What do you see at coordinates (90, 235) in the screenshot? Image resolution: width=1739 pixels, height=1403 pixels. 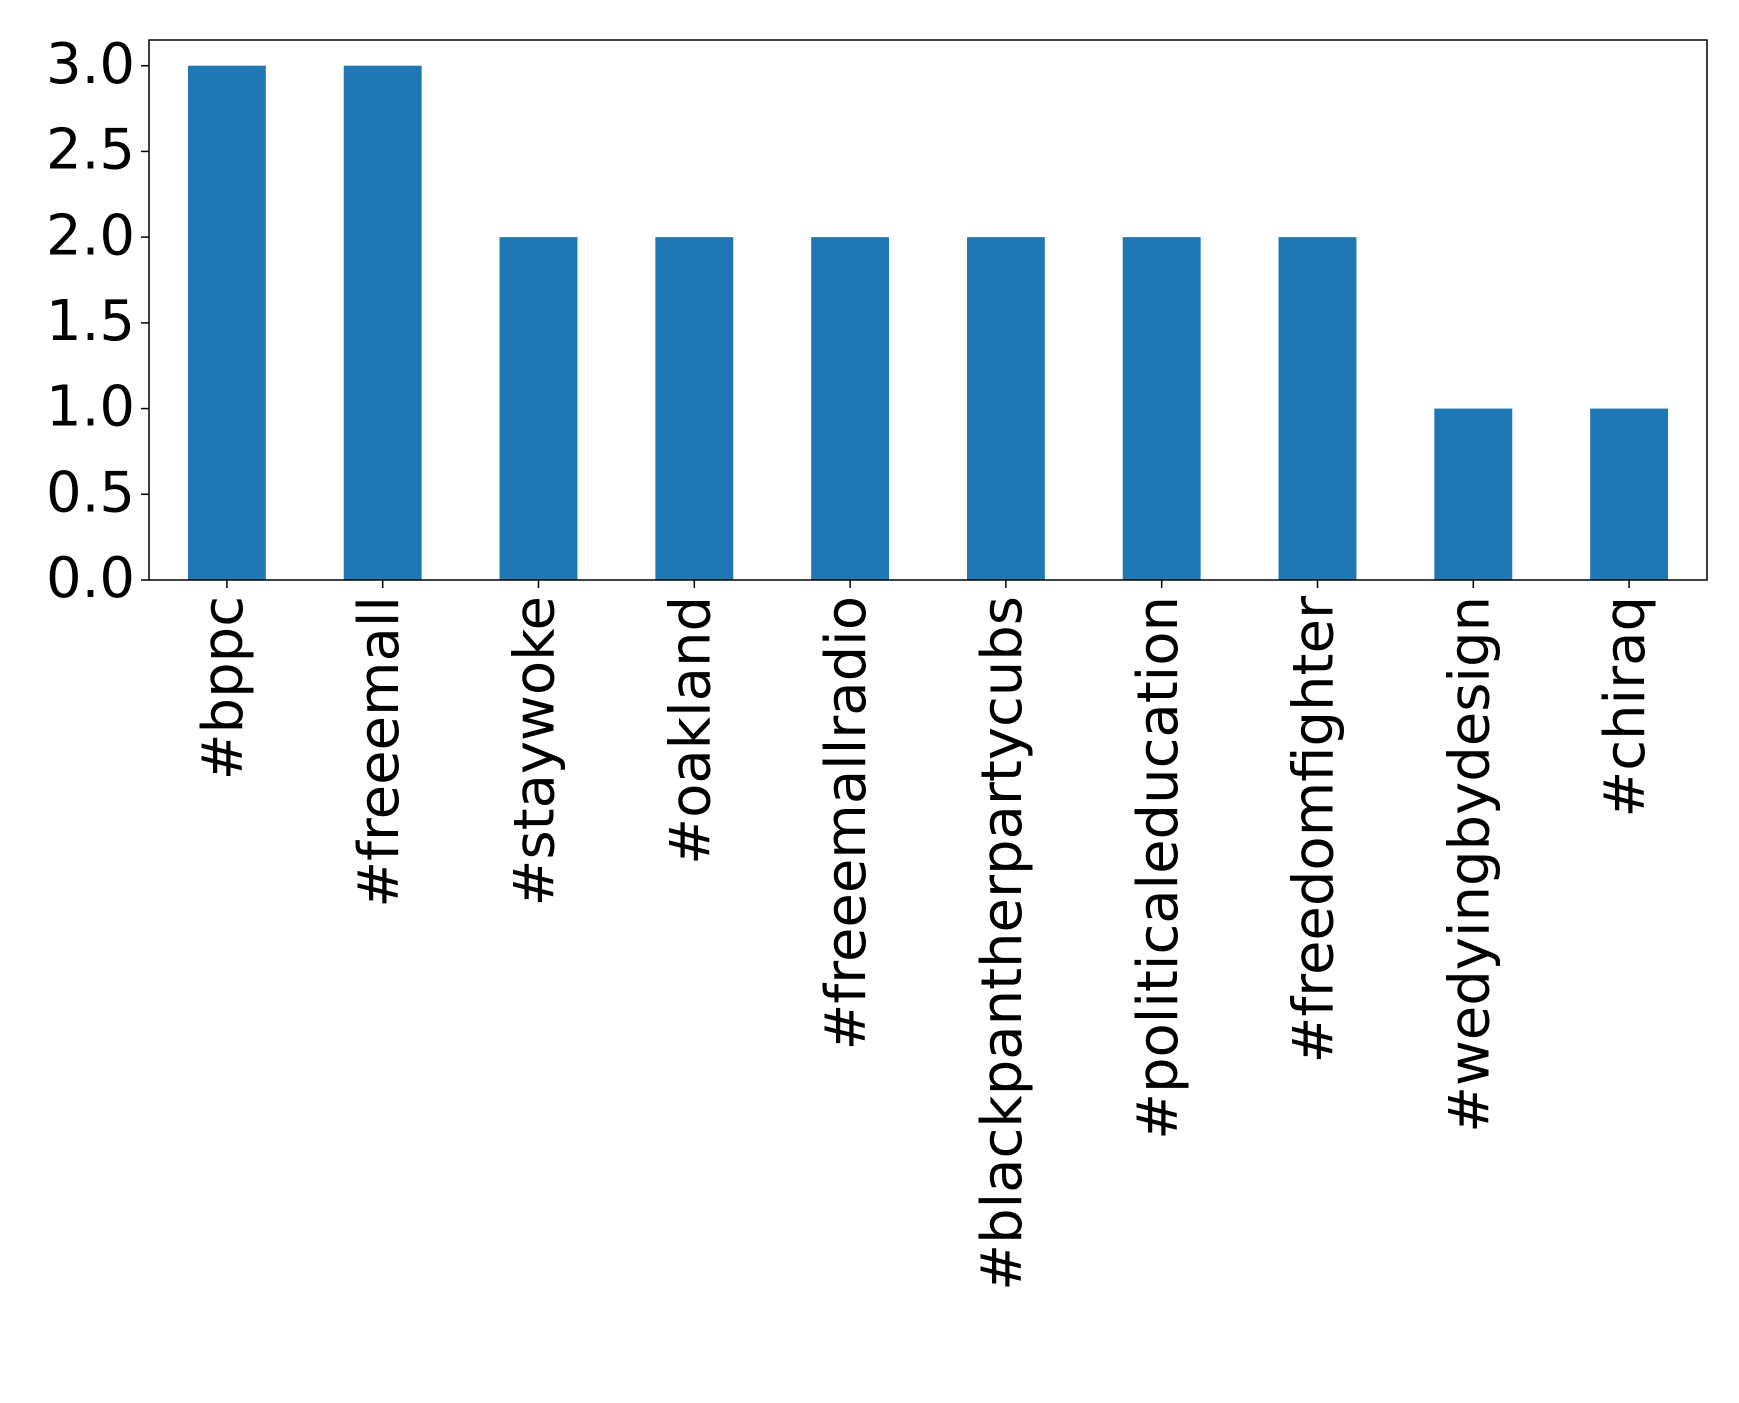 I see `y-tick-label: 2.0` at bounding box center [90, 235].